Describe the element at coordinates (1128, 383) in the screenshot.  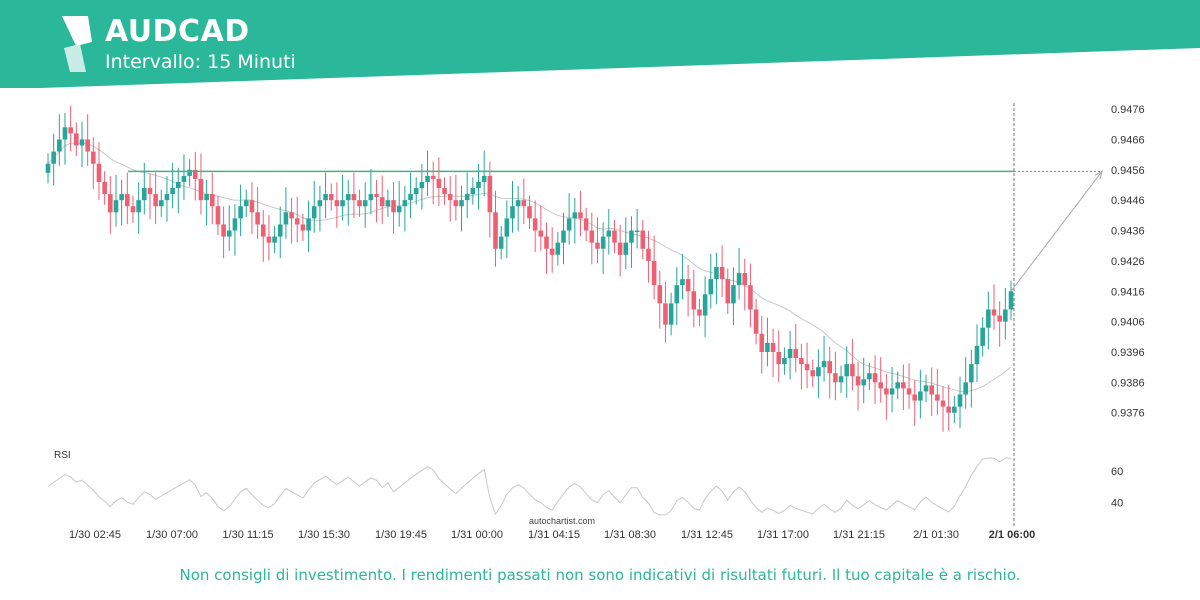
I see `y-tick-label: 0.9386` at that location.